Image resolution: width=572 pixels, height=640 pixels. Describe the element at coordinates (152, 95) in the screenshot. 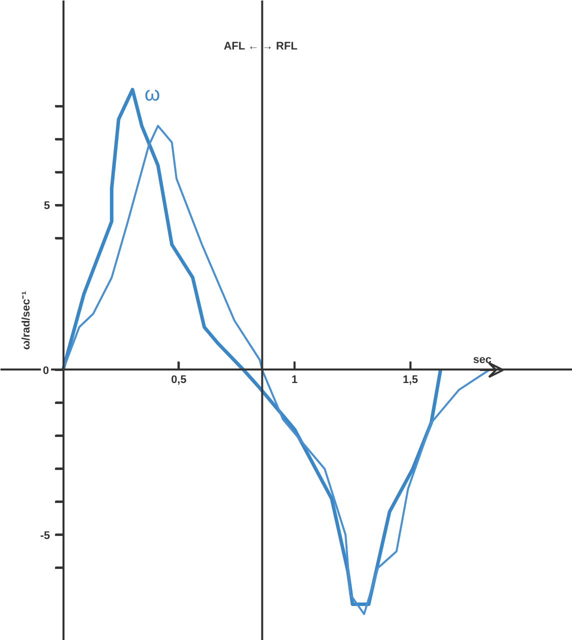

I see `annotation: ω` at that location.